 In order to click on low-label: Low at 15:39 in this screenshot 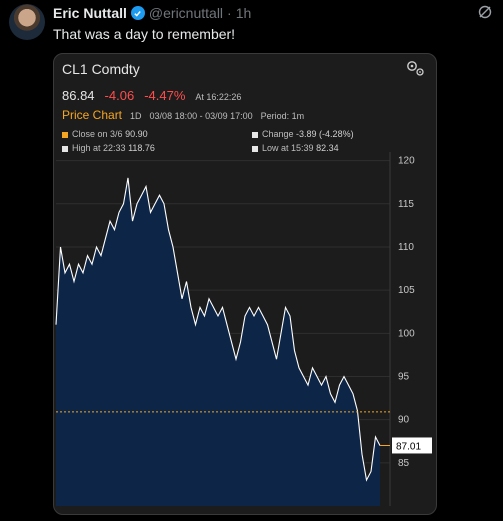, I will do `click(288, 148)`.